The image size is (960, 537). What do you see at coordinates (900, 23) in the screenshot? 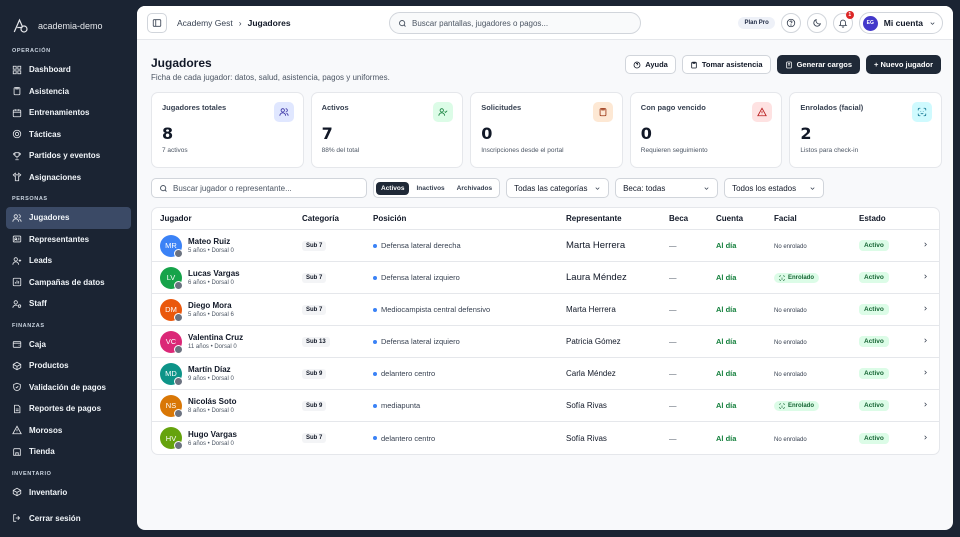
I see `account-menu-button: EG Mi cuenta` at bounding box center [900, 23].